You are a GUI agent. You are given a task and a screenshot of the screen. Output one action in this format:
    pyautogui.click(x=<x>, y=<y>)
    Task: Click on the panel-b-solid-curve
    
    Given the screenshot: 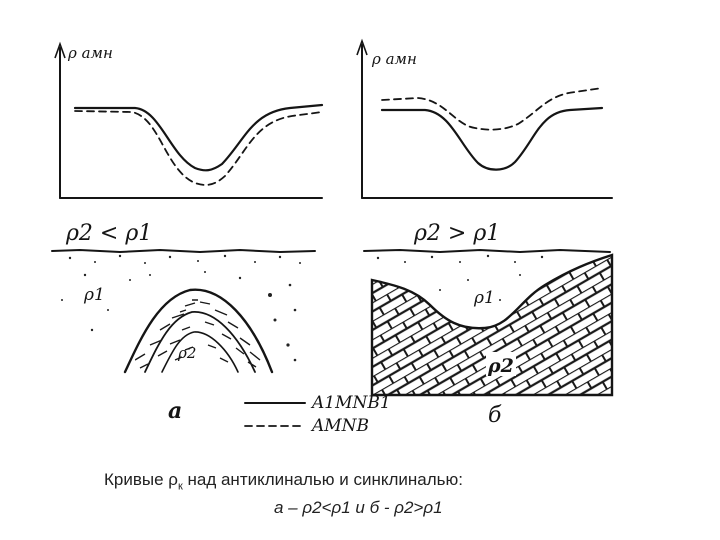 What is the action you would take?
    pyautogui.click(x=492, y=138)
    